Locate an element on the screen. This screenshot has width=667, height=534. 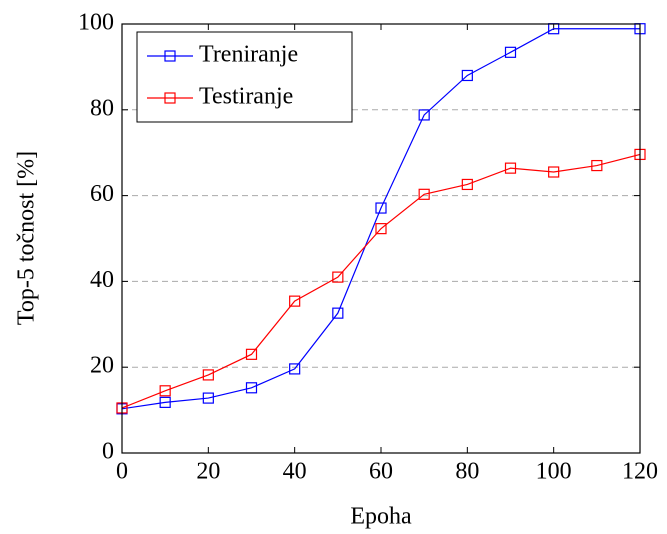
y-tick-label: 80 is located at coordinates (102, 108).